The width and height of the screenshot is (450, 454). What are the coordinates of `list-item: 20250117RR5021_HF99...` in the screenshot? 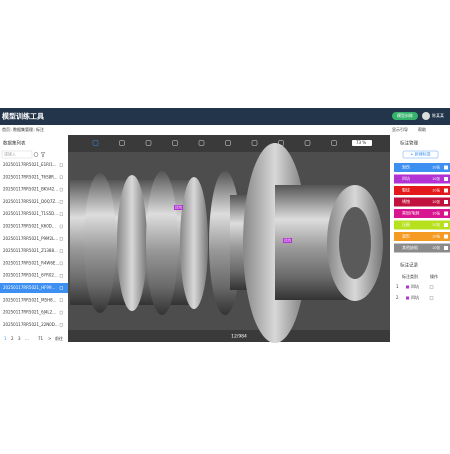 It's located at (29, 287).